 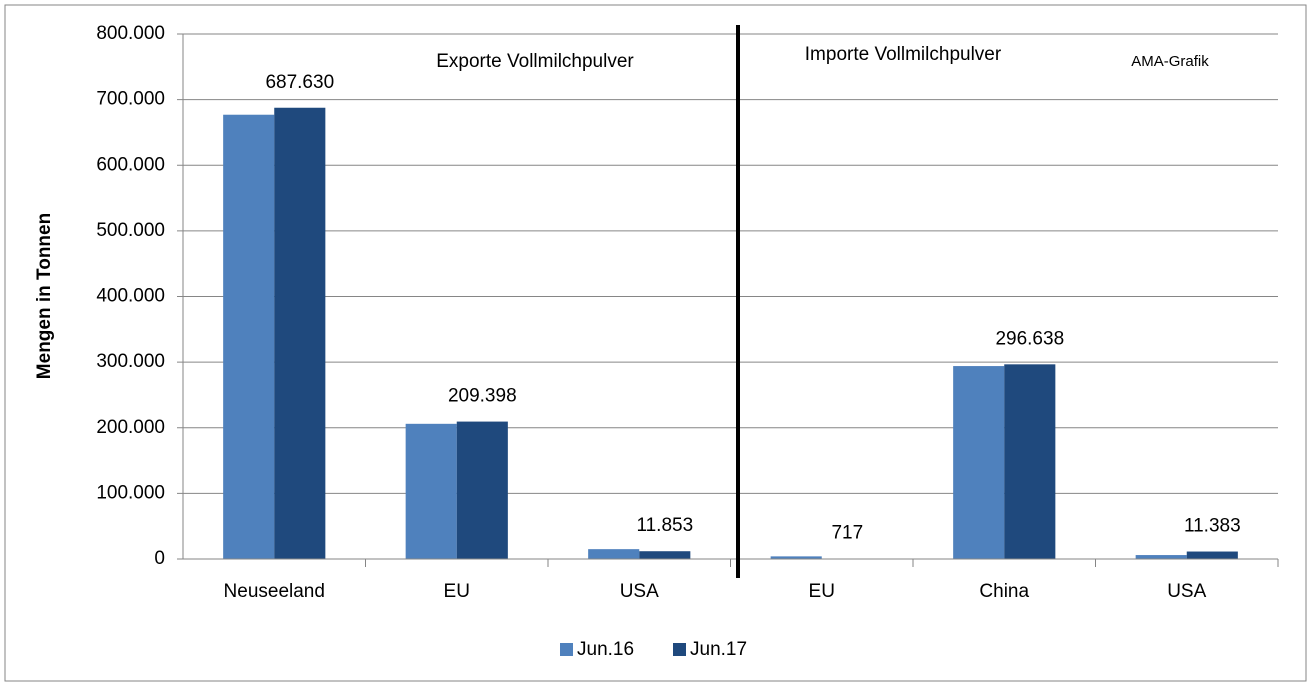 What do you see at coordinates (1212, 526) in the screenshot?
I see `value-label: 11.383` at bounding box center [1212, 526].